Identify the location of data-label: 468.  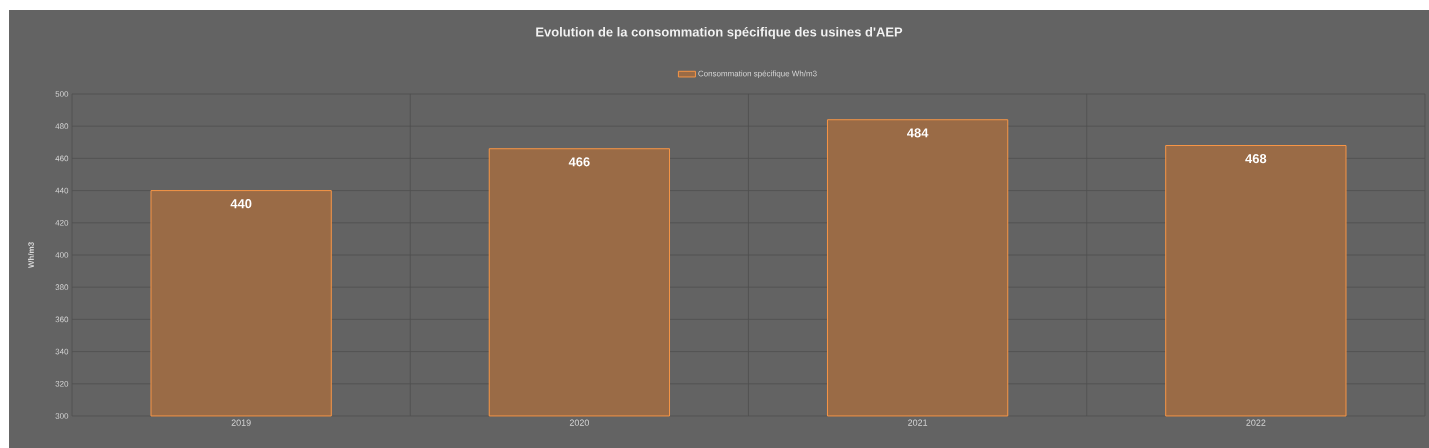
(1256, 159).